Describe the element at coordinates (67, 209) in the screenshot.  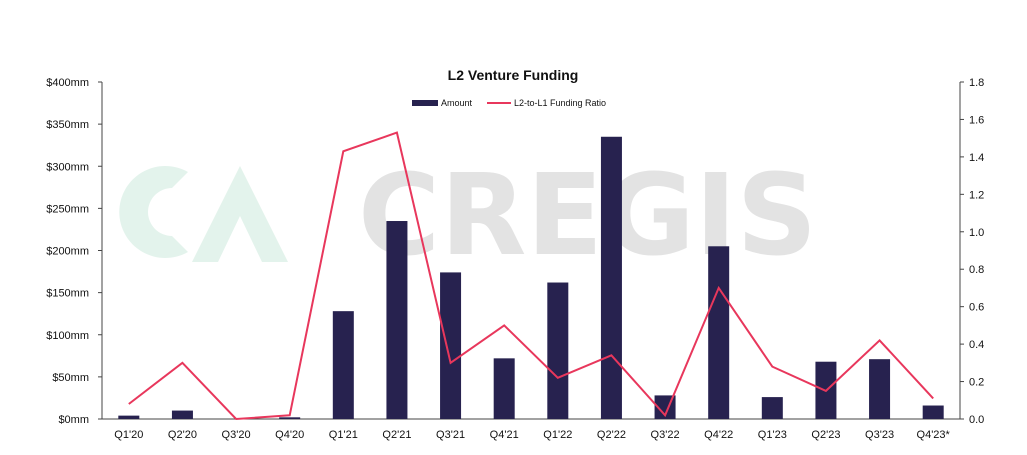
I see `left-tick-label: $250mm` at that location.